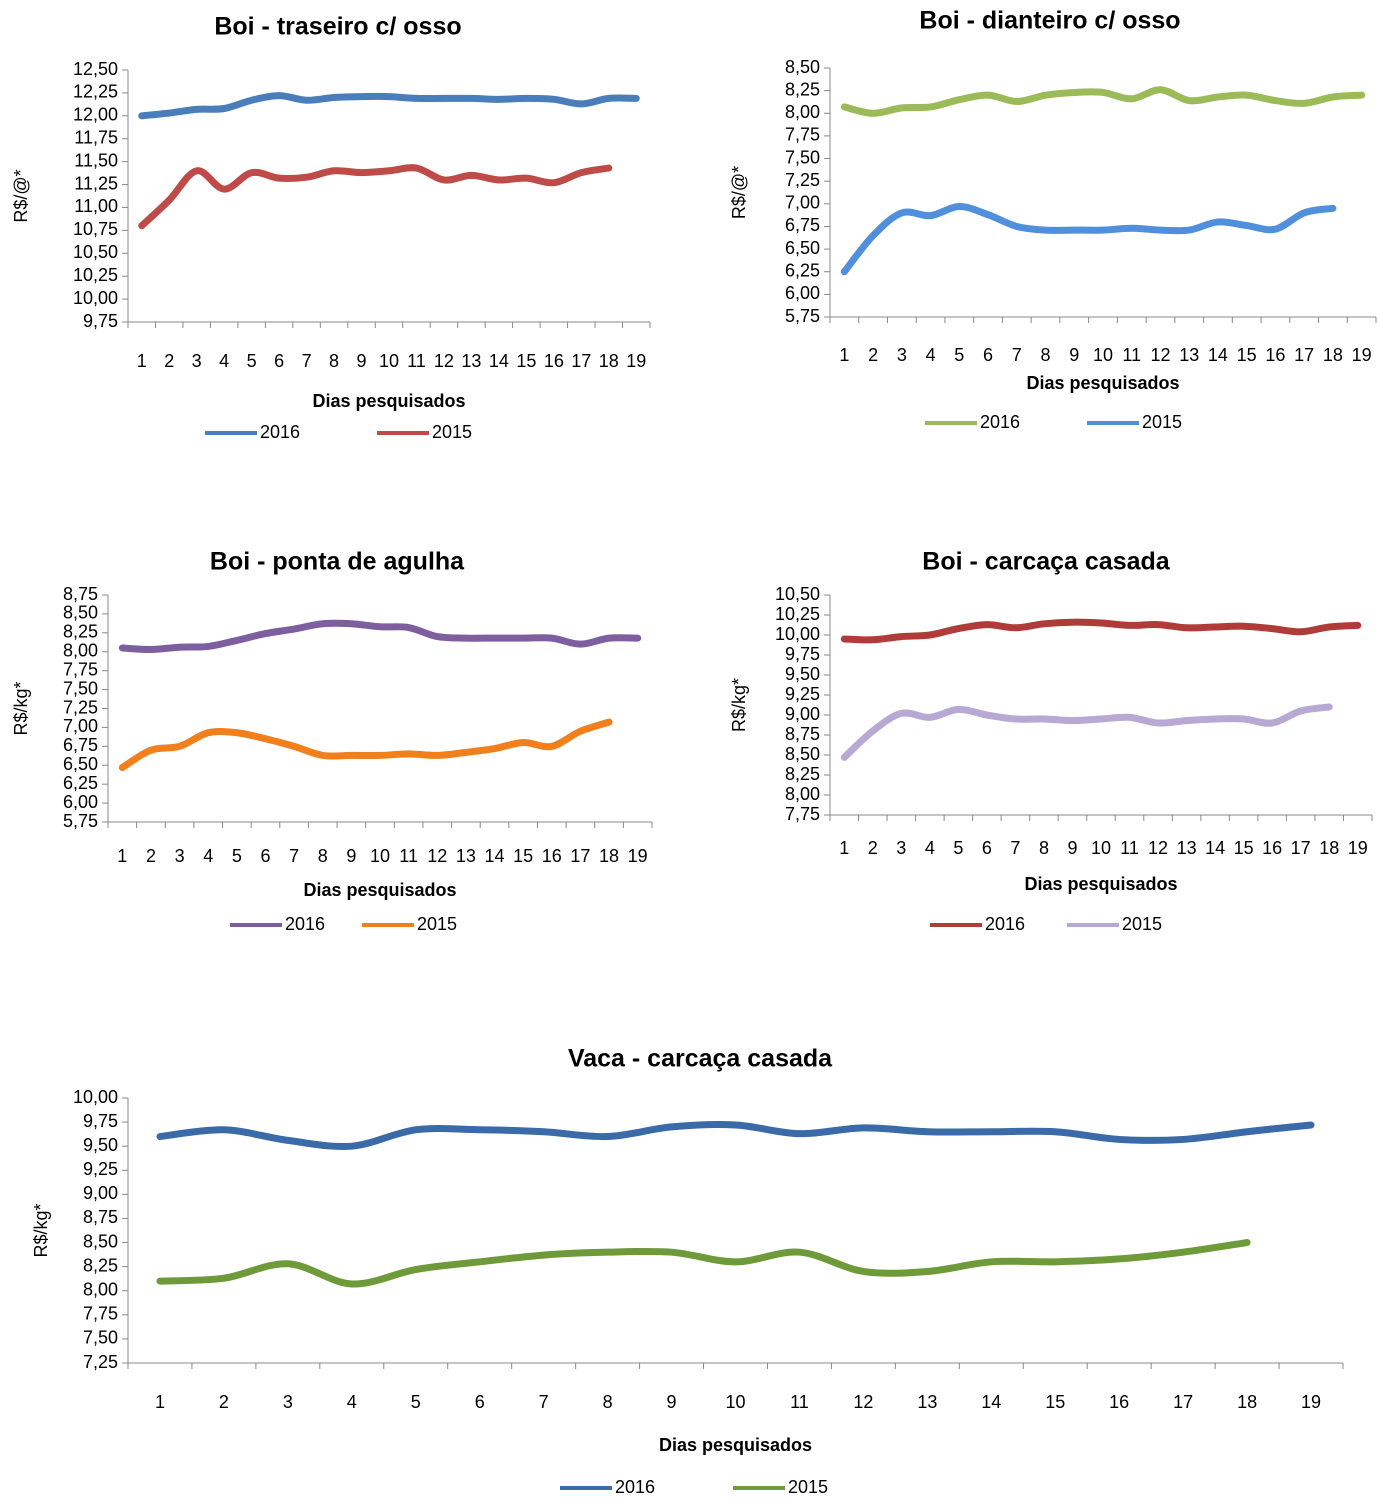 The height and width of the screenshot is (1499, 1377). What do you see at coordinates (100, 321) in the screenshot?
I see `y-tick-label: 9,75` at bounding box center [100, 321].